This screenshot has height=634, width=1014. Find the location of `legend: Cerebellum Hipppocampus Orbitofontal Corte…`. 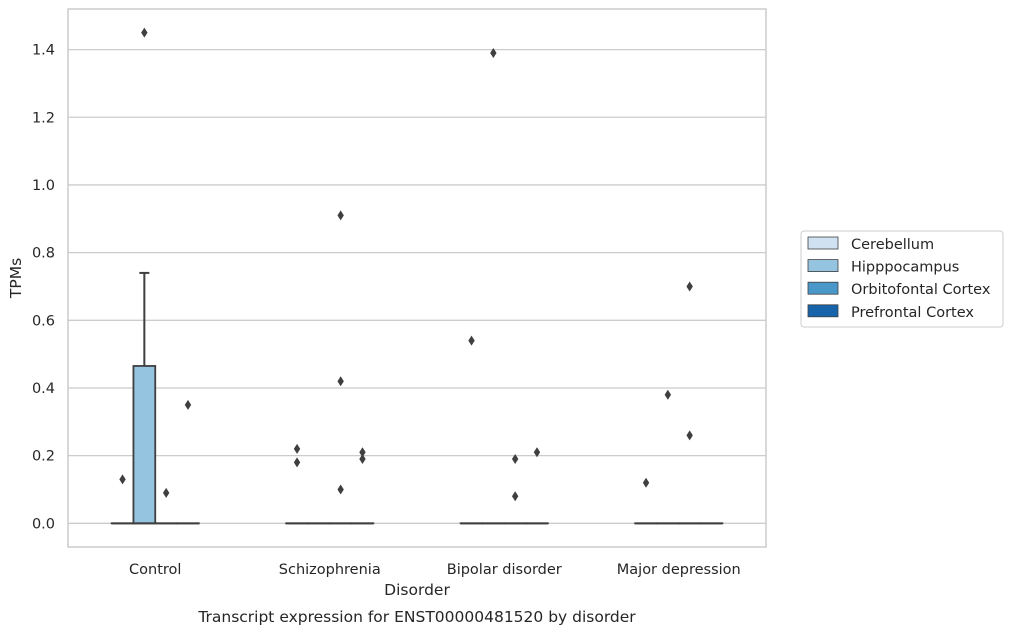

legend: Cerebellum Hipppocampus Orbitofontal Corte… is located at coordinates (902, 279).